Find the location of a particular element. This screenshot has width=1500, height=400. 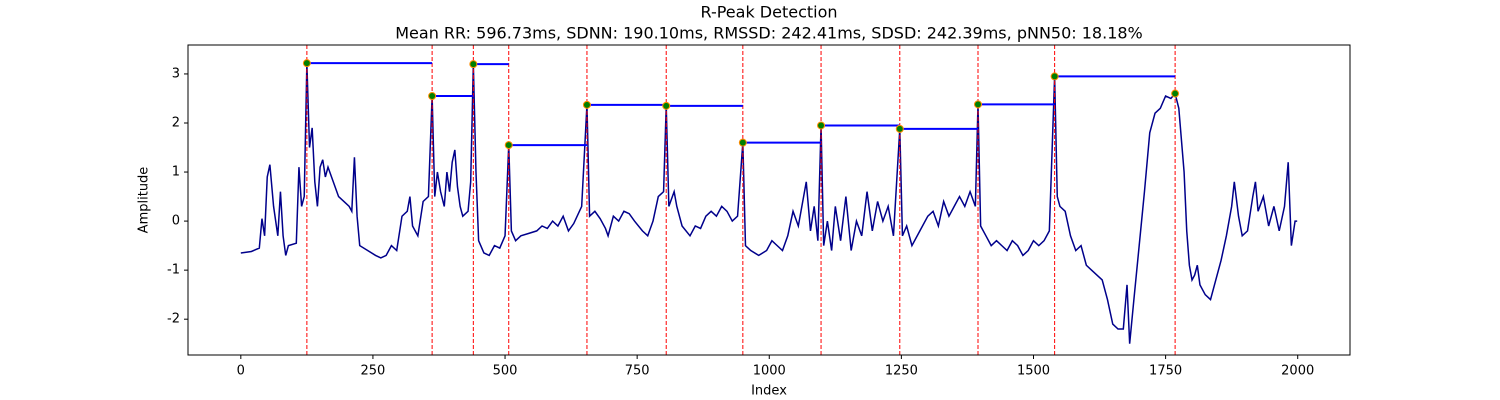

x-axis-label: Index is located at coordinates (769, 391).